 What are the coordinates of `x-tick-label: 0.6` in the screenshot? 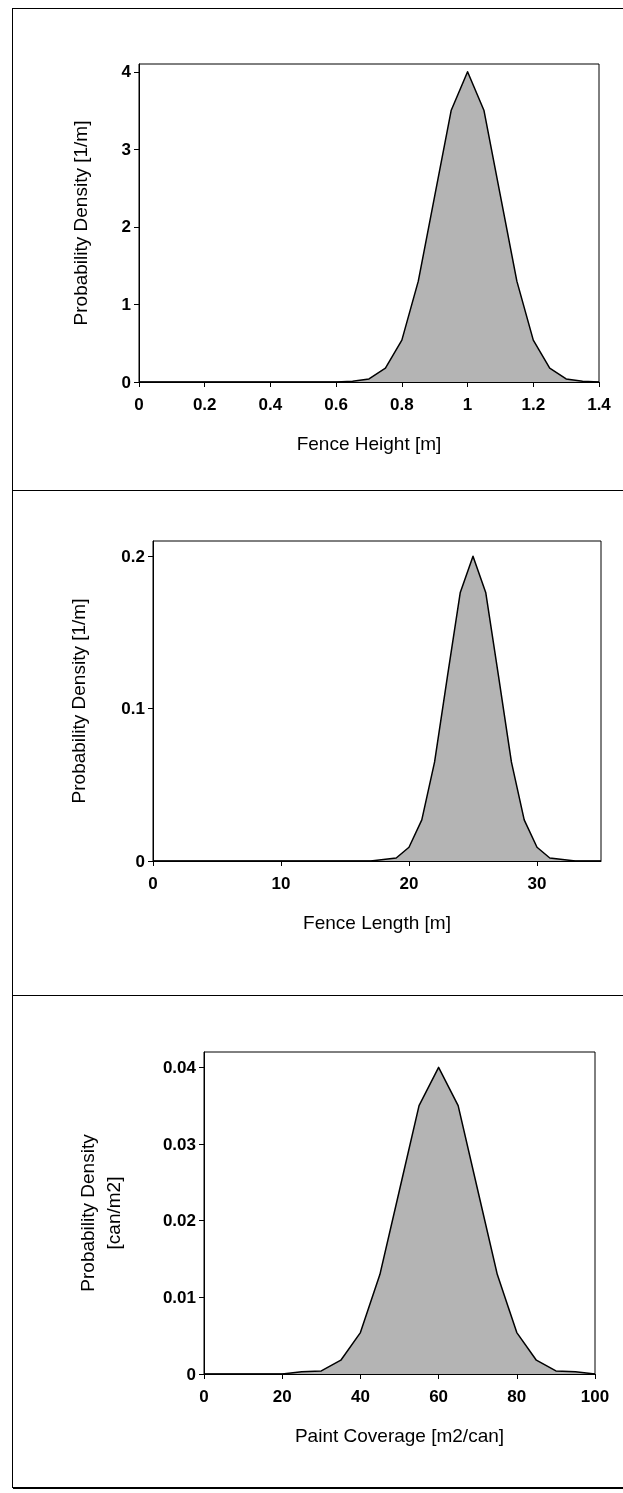 It's located at (336, 404).